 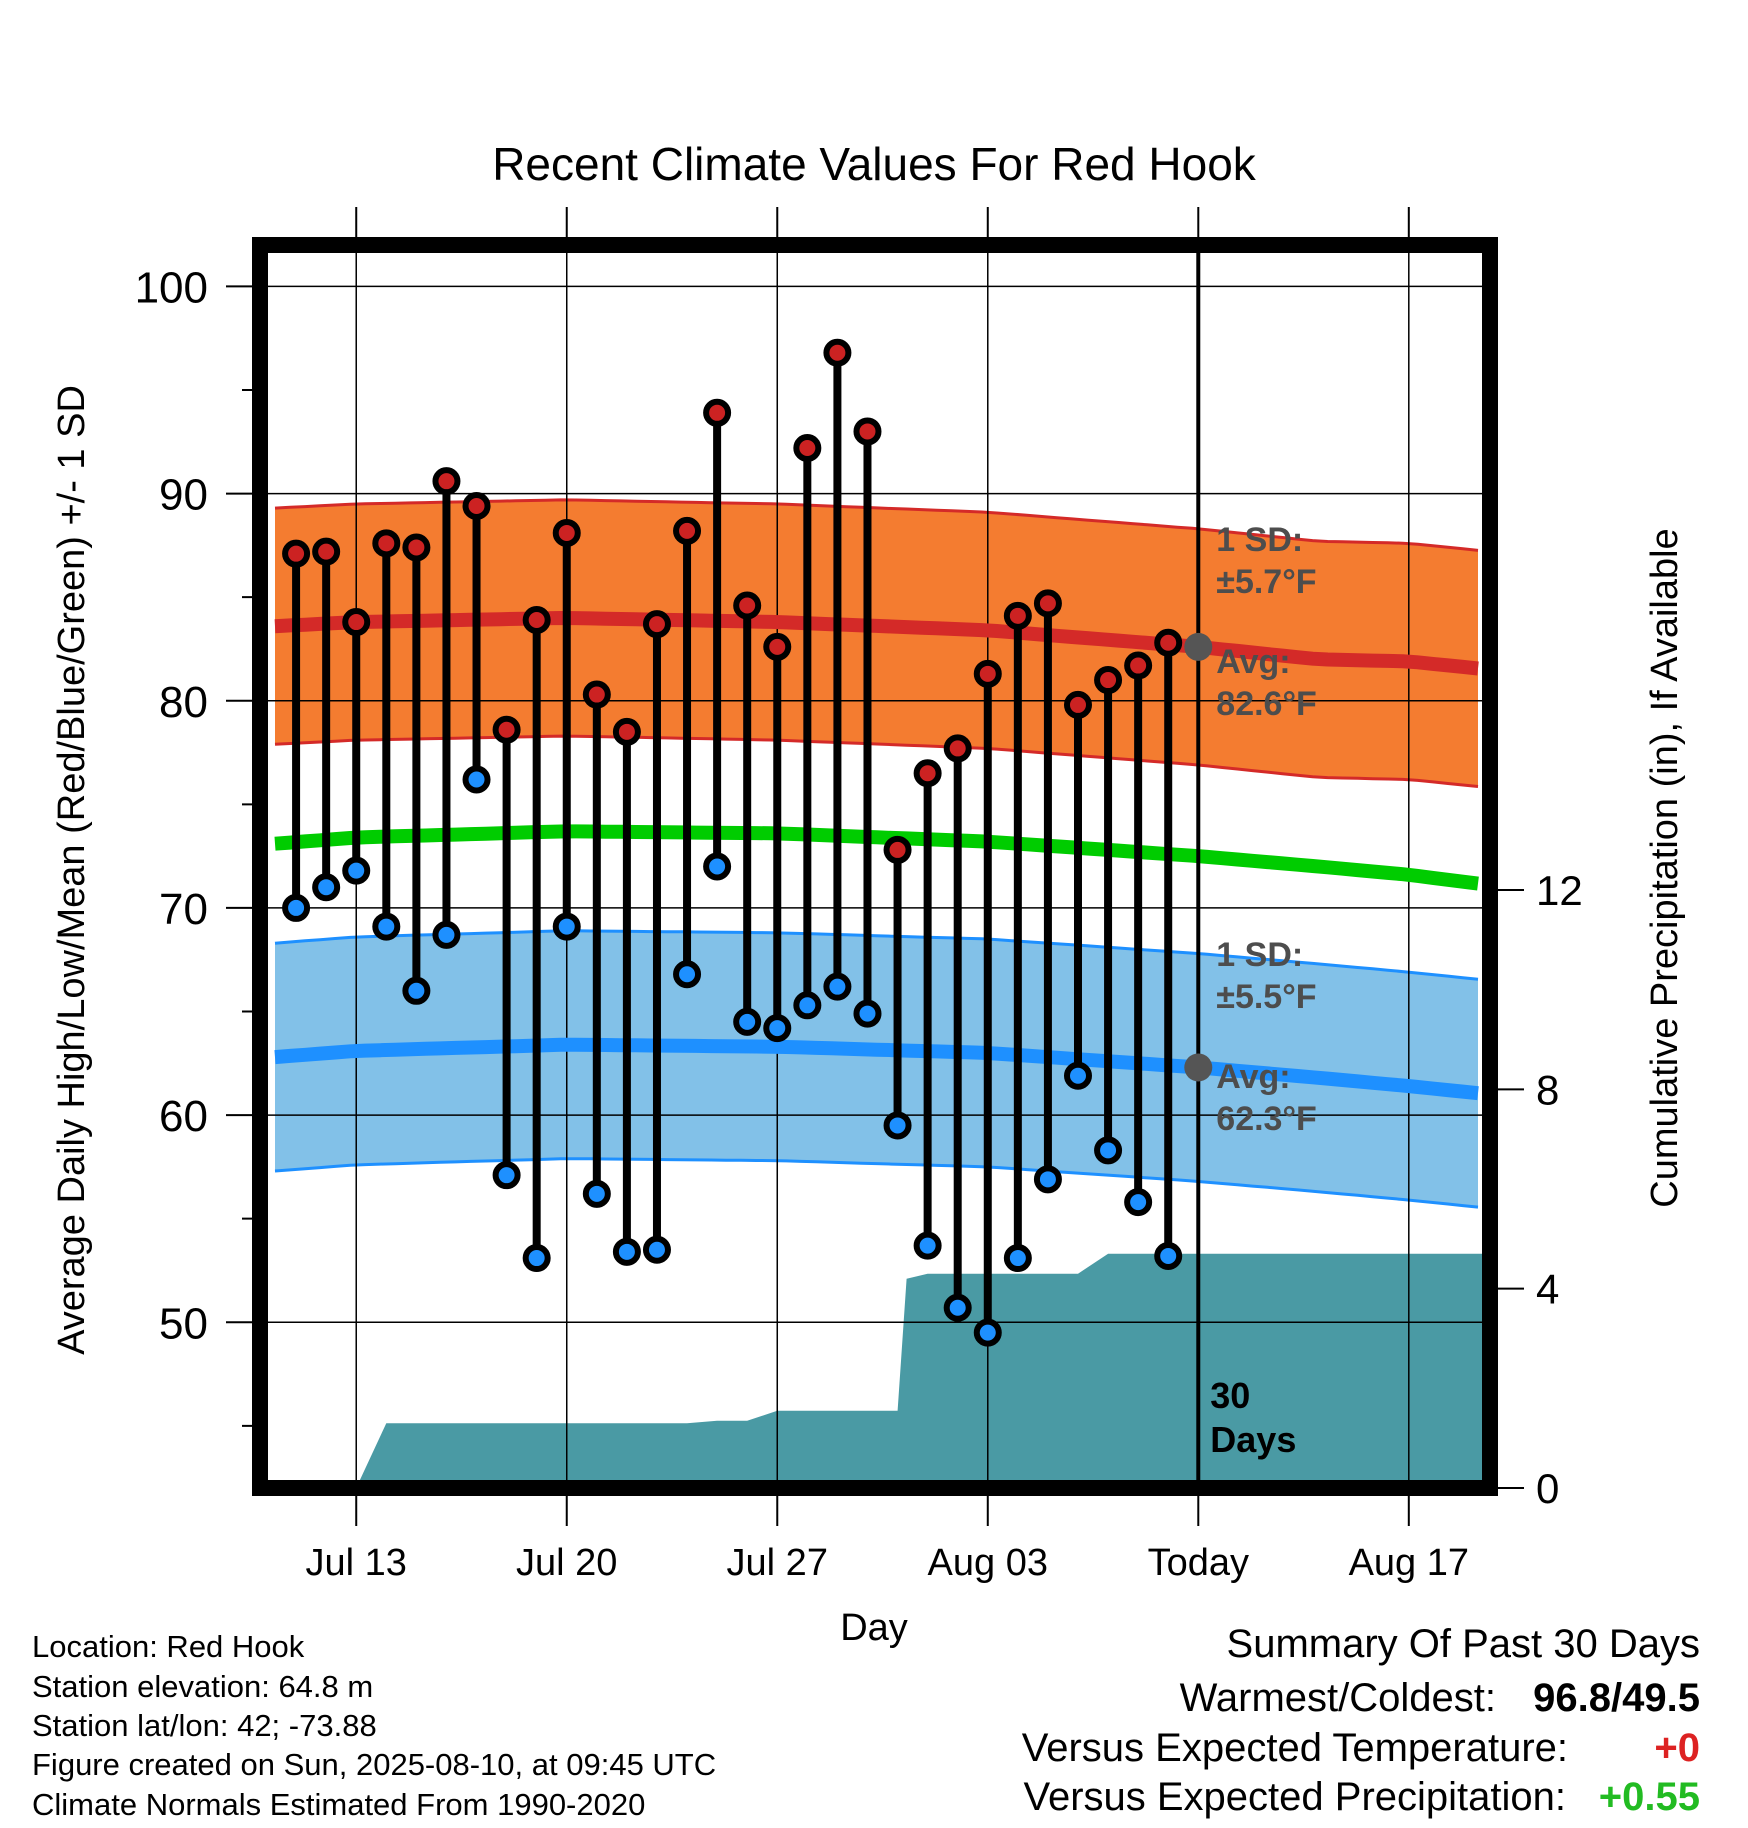 What do you see at coordinates (1338, 1698) in the screenshot?
I see `warmest-label: Warmest/Coldest:` at bounding box center [1338, 1698].